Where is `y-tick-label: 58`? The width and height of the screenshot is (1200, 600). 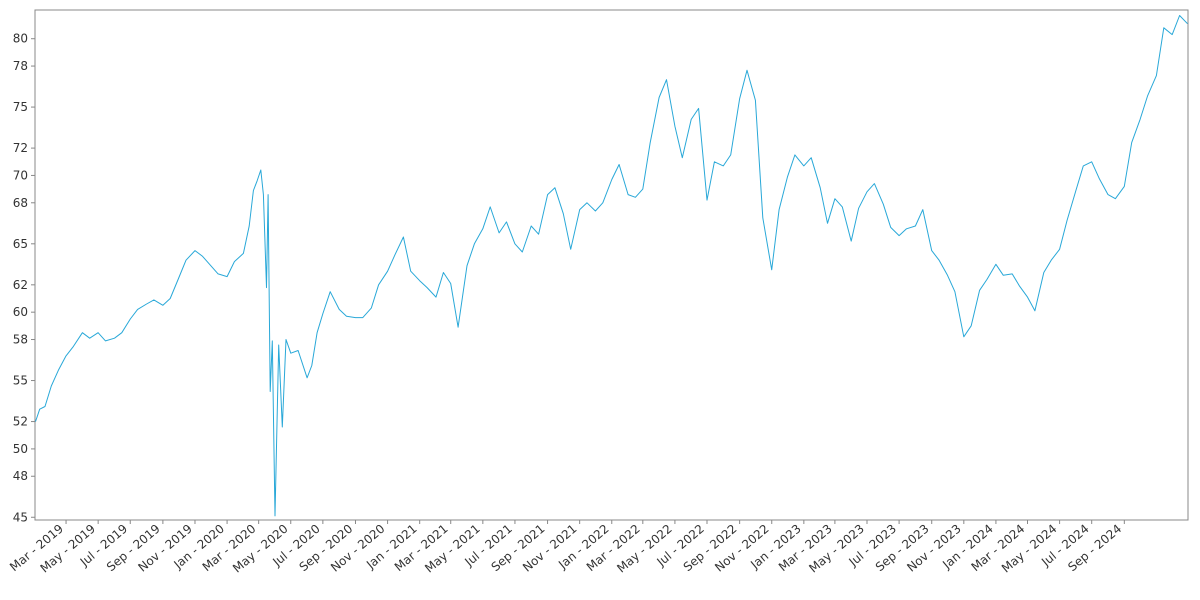
y-tick-label: 58 is located at coordinates (20, 340).